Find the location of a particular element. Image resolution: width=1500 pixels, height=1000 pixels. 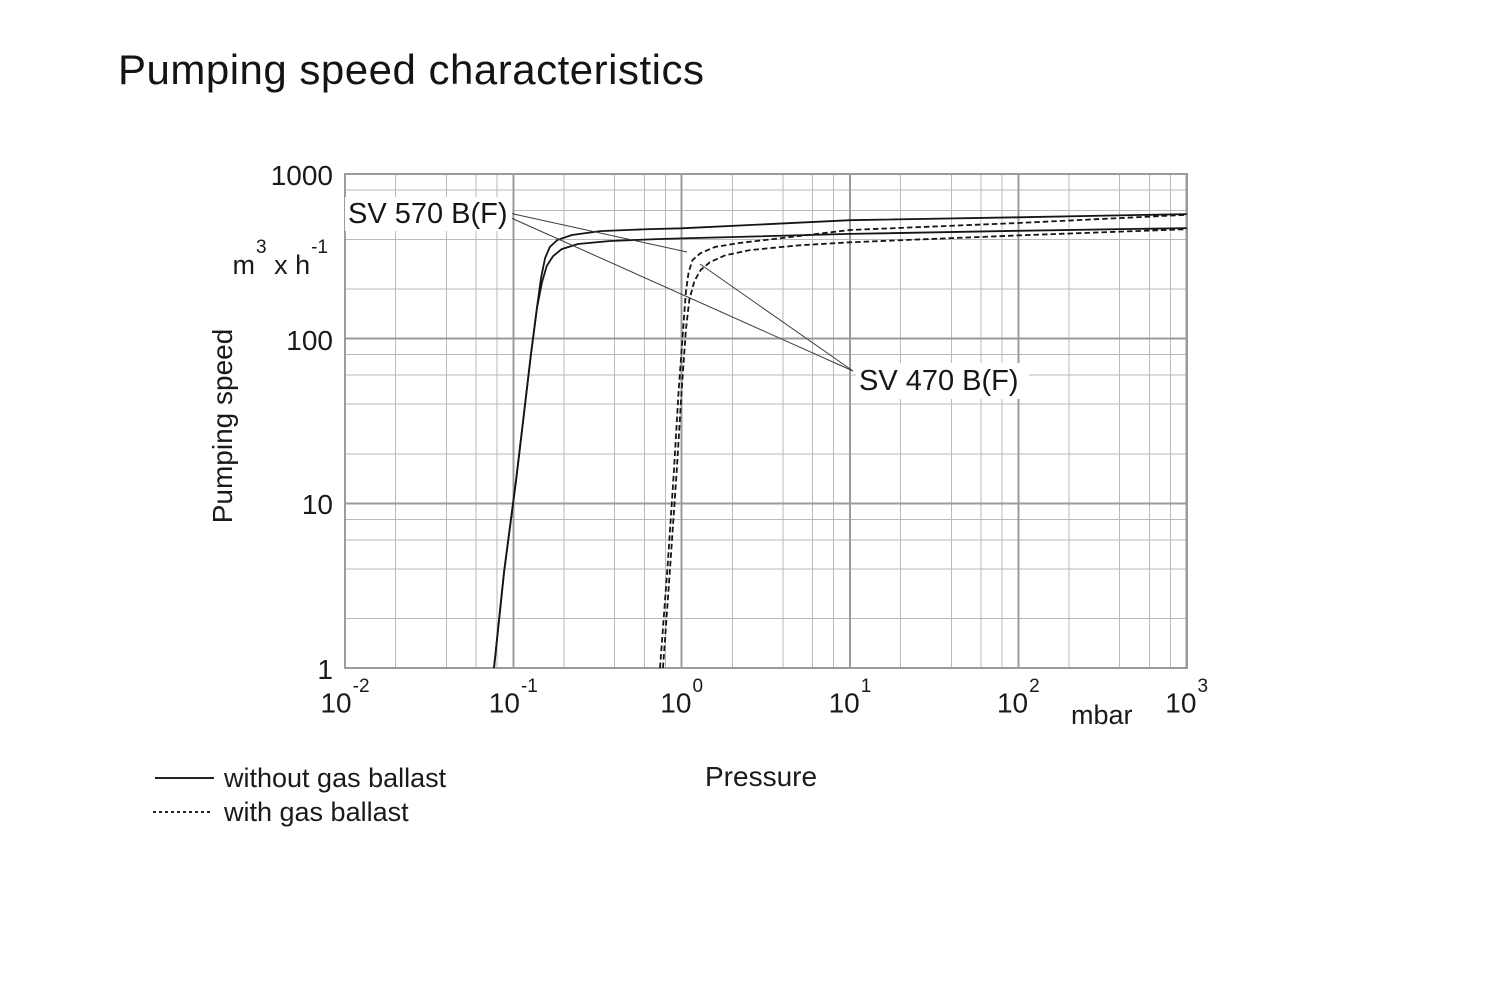

unit-m: m is located at coordinates (243, 265).